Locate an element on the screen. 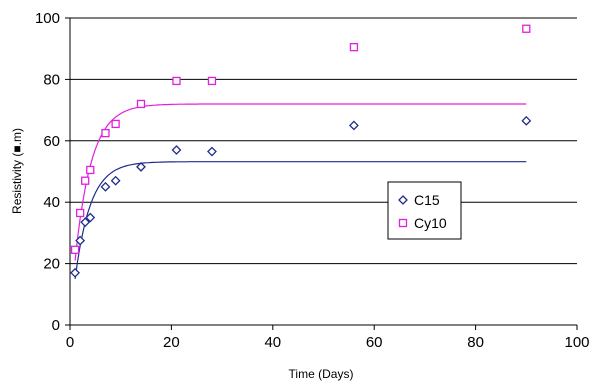 The width and height of the screenshot is (593, 383). y-tick-label: 100 is located at coordinates (47, 18).